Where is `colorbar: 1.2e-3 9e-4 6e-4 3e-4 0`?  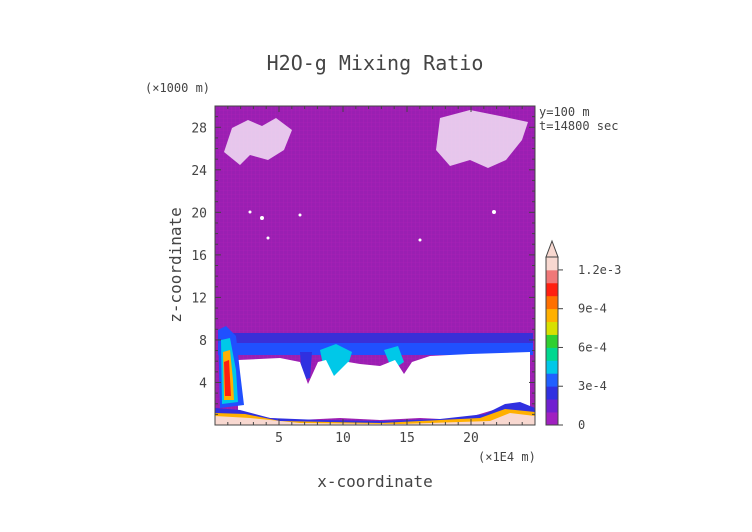
colorbar: 1.2e-3 9e-4 6e-4 3e-4 0 is located at coordinates (583, 335).